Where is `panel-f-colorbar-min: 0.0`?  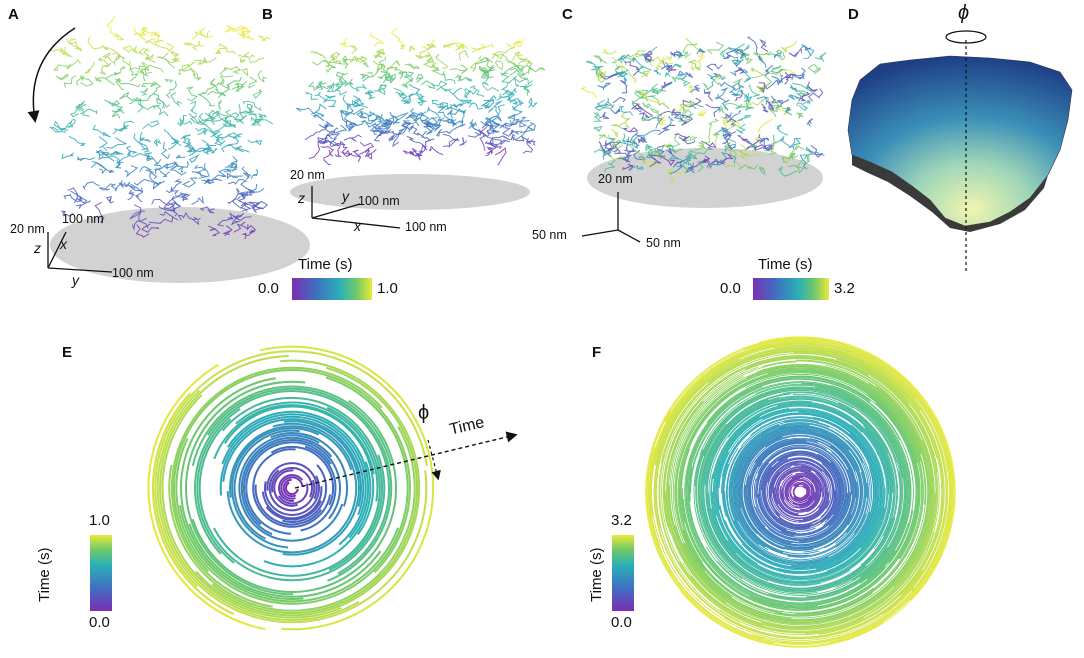 panel-f-colorbar-min: 0.0 is located at coordinates (621, 622).